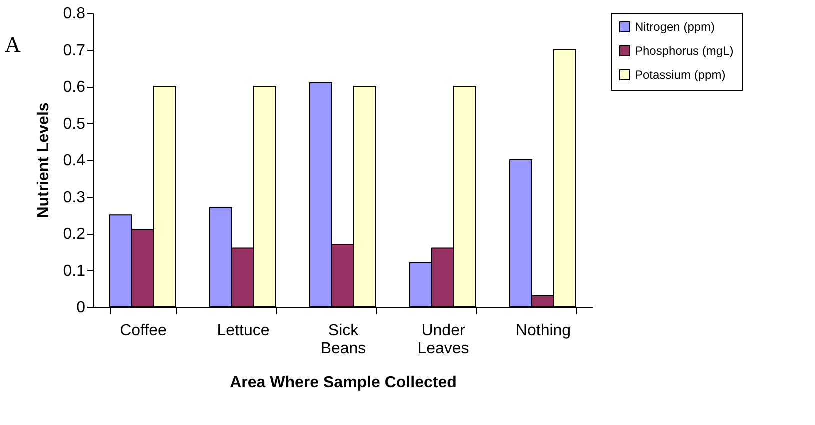 This screenshot has width=815, height=425. Describe the element at coordinates (343, 383) in the screenshot. I see `x-axis-title: Area Where Sample Collected` at that location.